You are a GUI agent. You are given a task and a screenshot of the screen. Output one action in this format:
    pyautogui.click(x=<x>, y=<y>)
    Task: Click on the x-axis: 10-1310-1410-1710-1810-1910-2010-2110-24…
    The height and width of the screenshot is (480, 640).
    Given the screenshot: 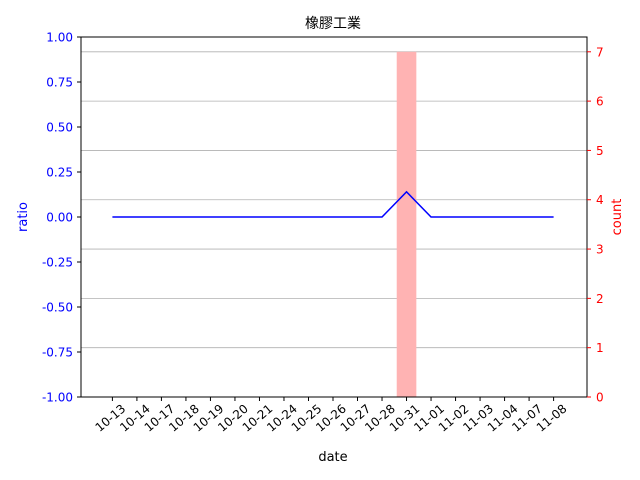 What is the action you would take?
    pyautogui.click(x=331, y=416)
    